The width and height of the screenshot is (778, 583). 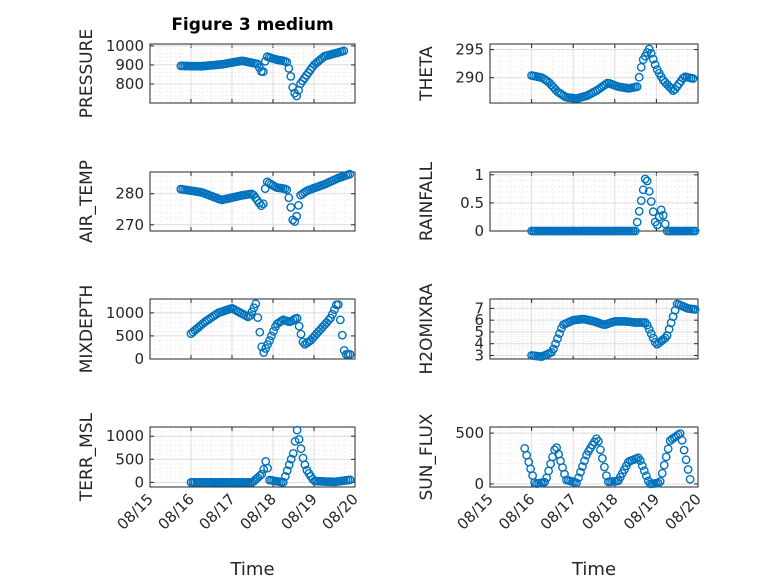 I want to click on x-axis-label: Time, so click(x=593, y=569).